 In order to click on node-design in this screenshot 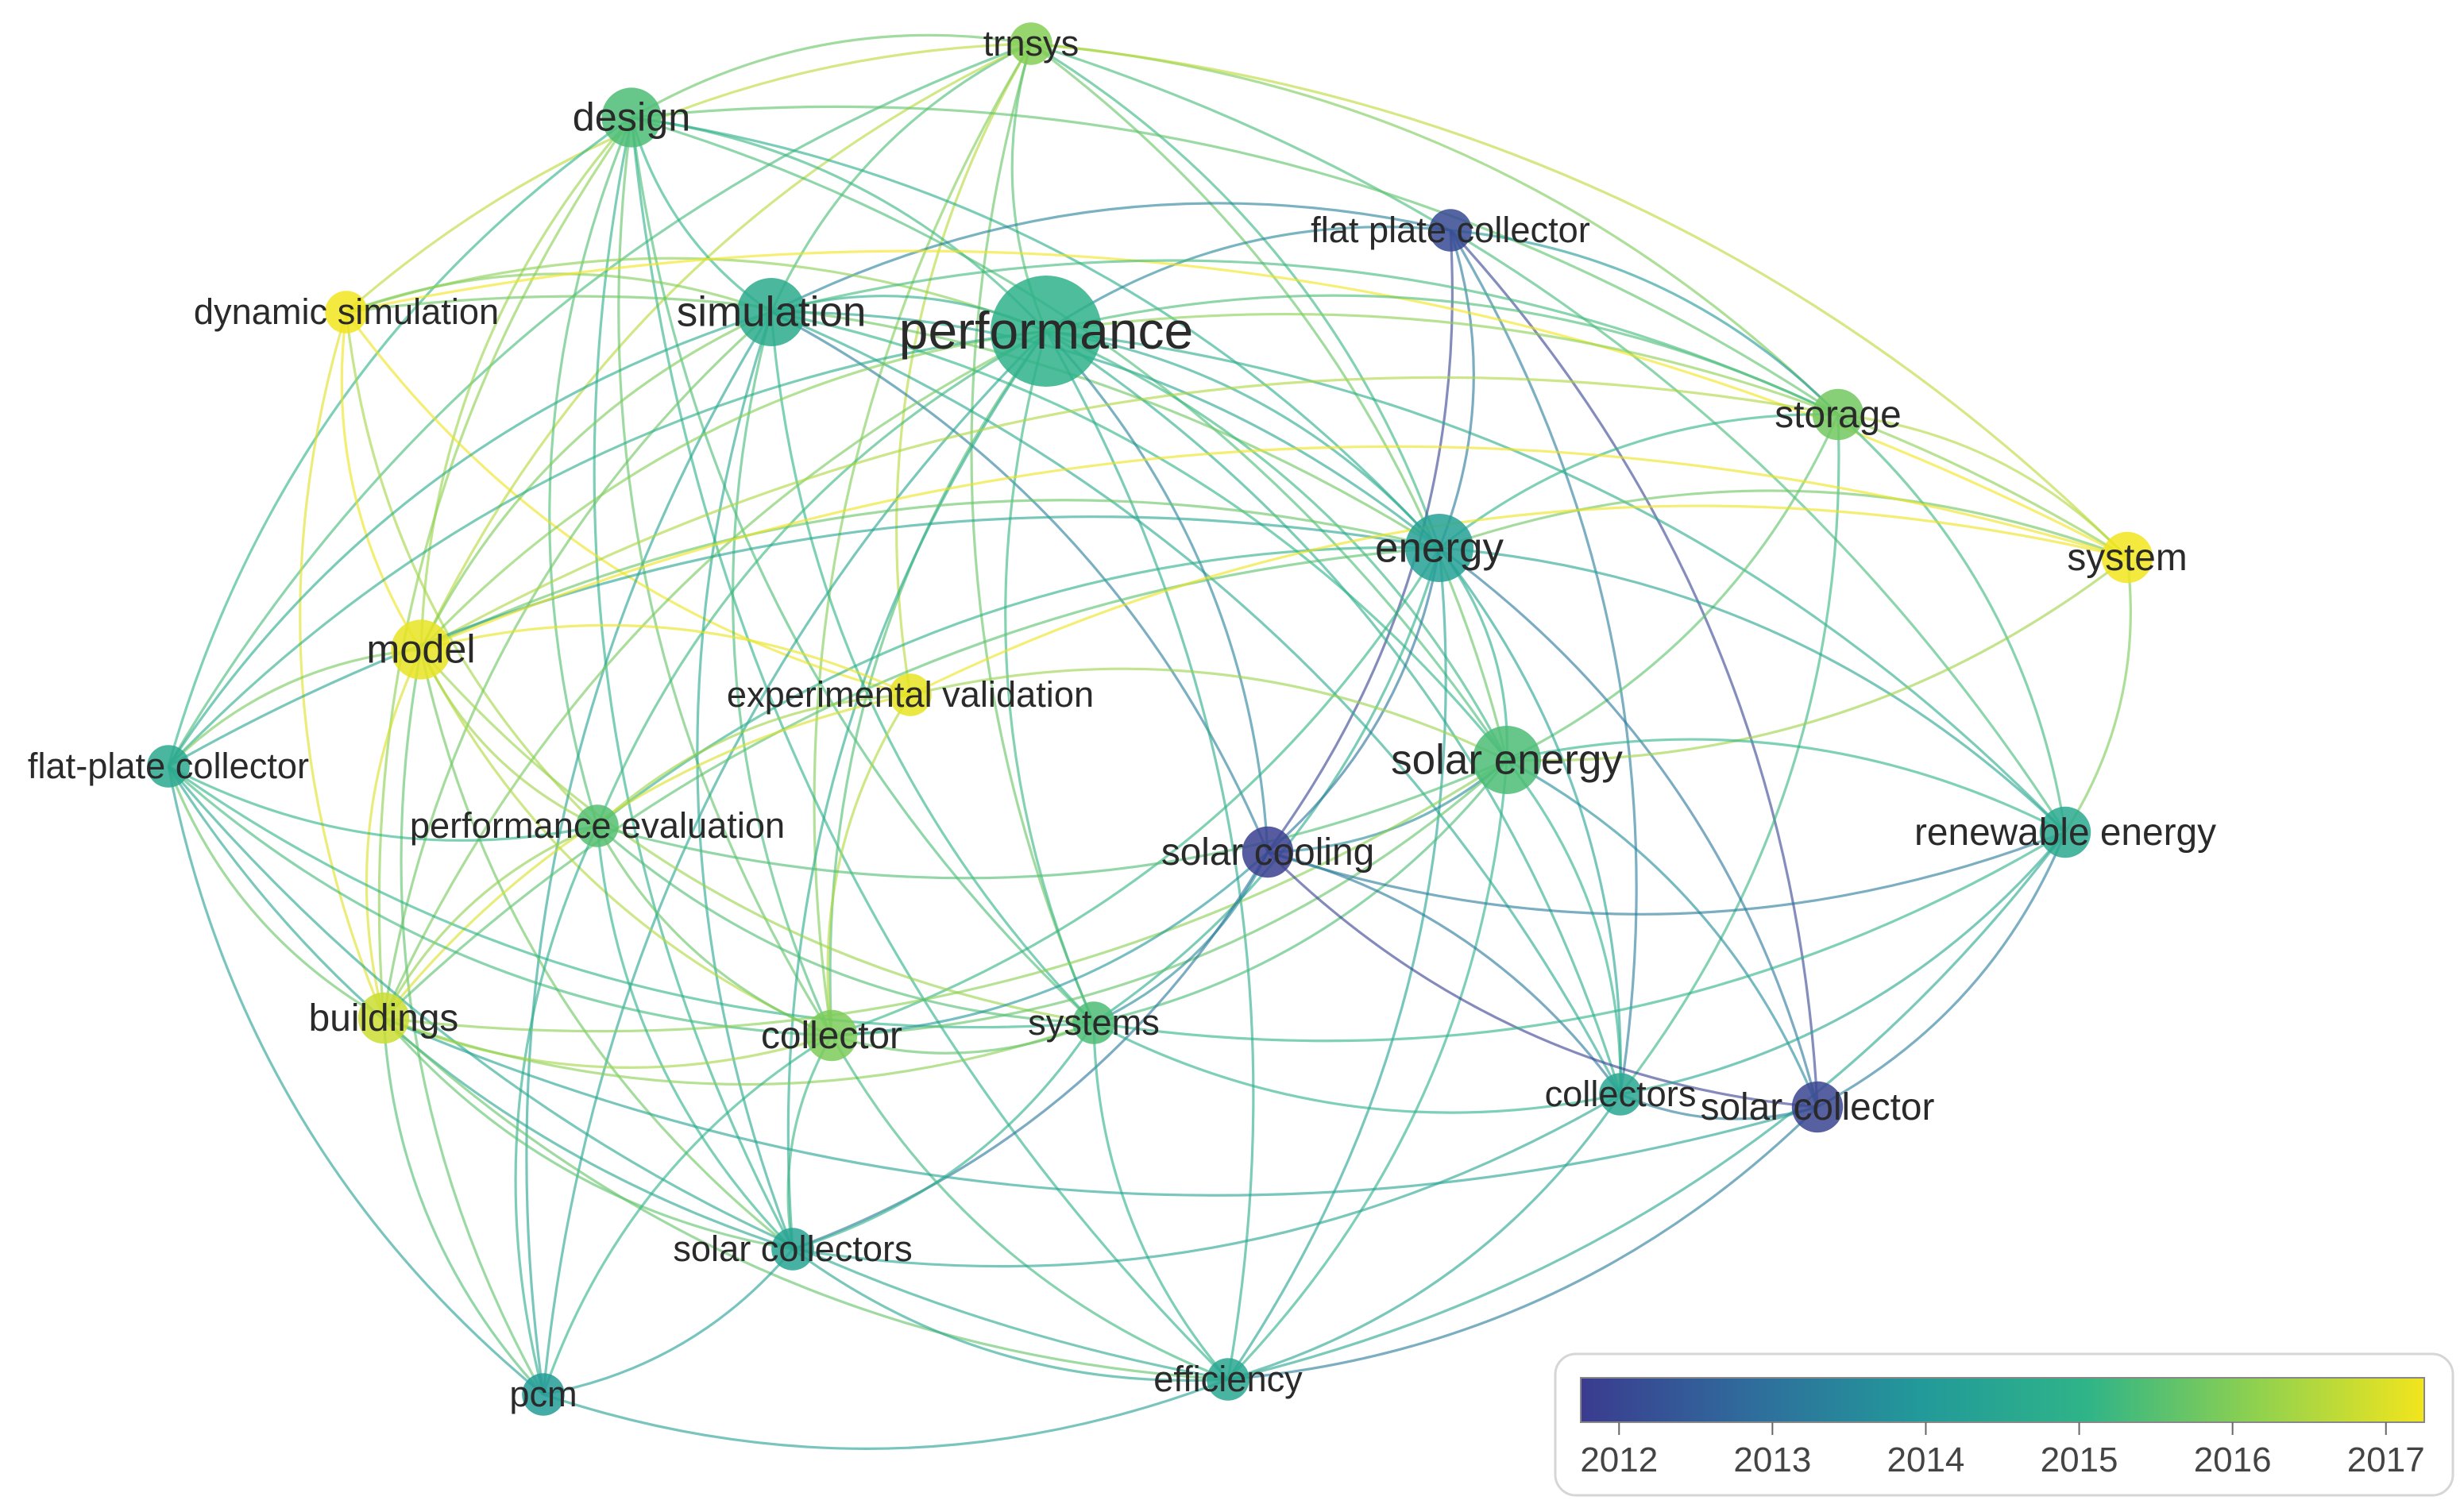, I will do `click(631, 117)`.